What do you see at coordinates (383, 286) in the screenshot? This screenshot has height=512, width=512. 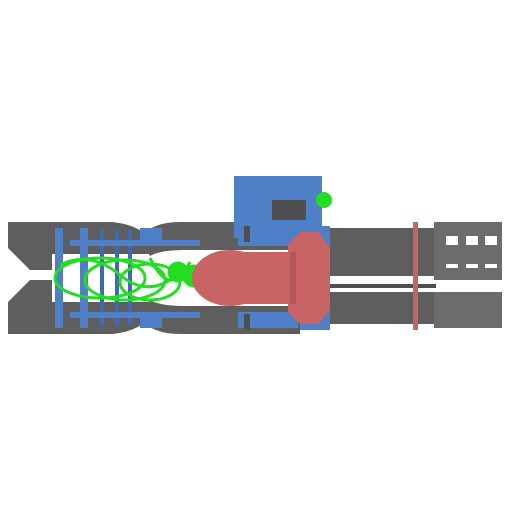 I see `barrel-groove` at bounding box center [383, 286].